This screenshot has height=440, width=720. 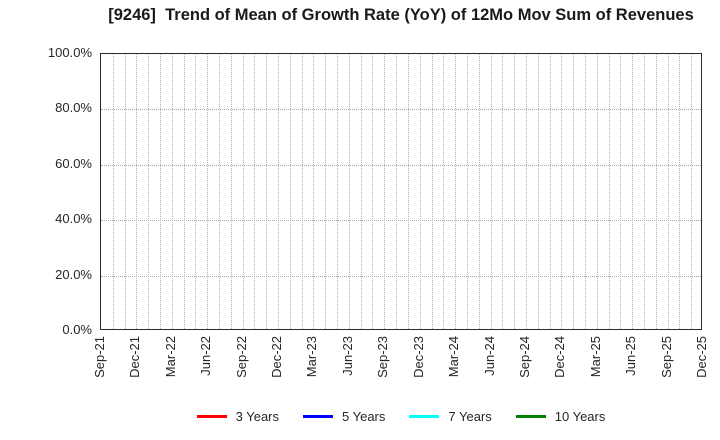 I want to click on legend-label: 5 Years, so click(x=364, y=416).